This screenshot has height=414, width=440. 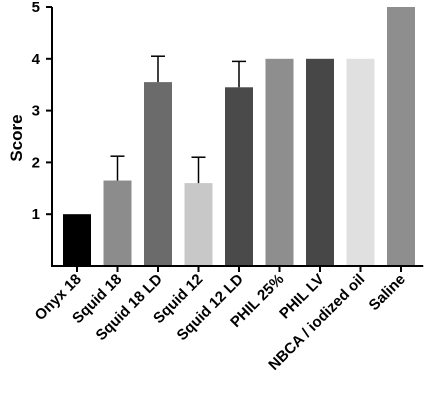 I want to click on y-tick-label: 3, so click(x=36, y=111).